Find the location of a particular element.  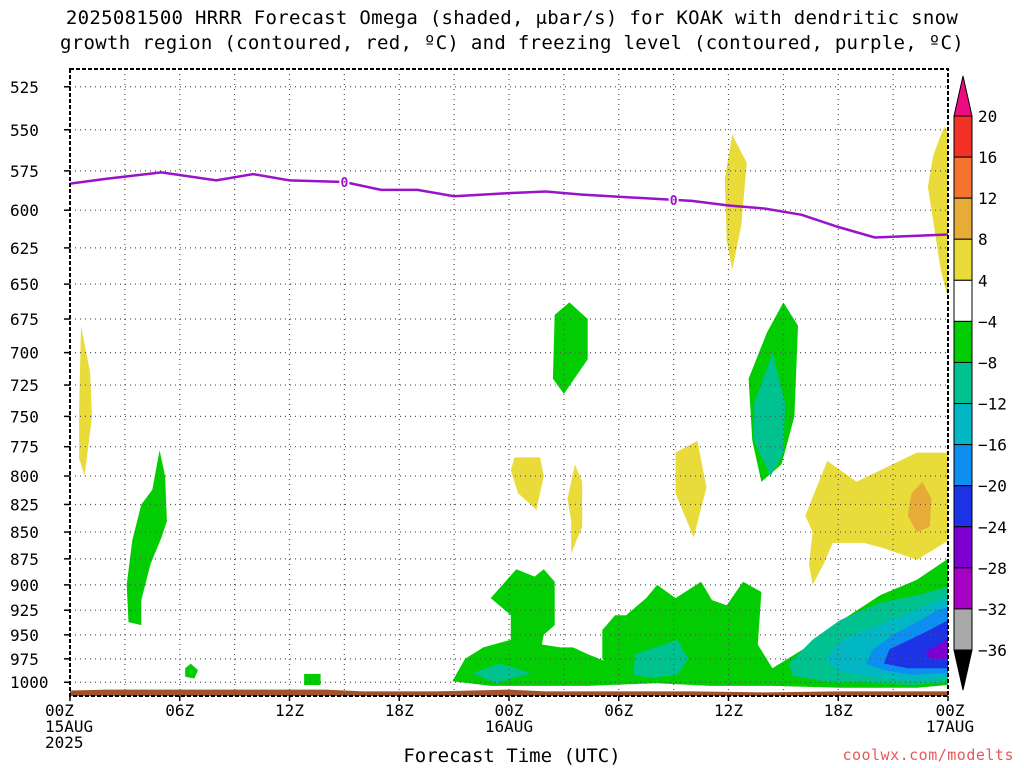

y-tick-label: 1000 is located at coordinates (29, 682).